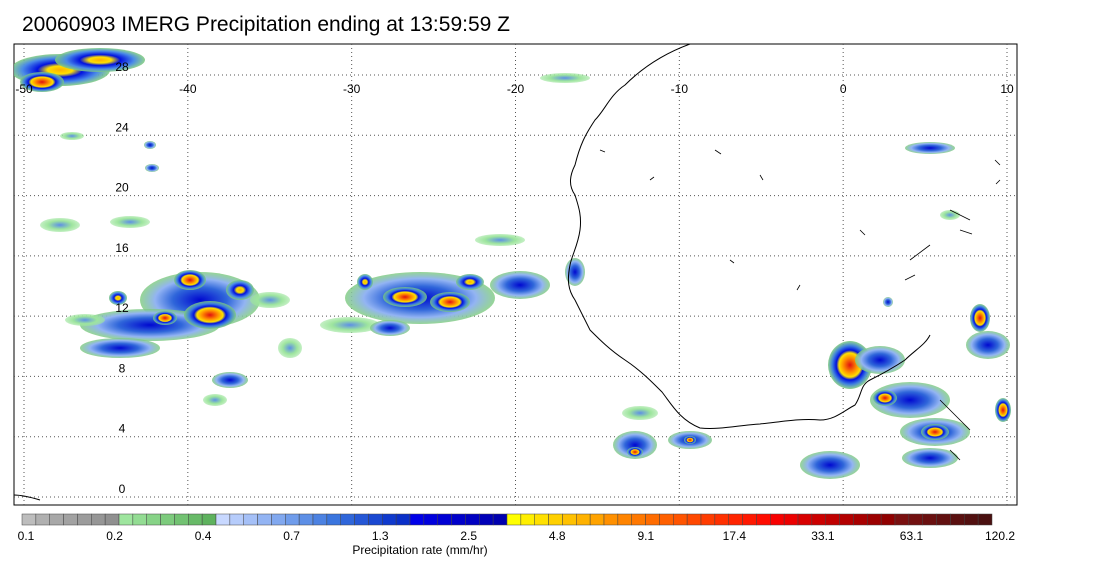 Image resolution: width=1101 pixels, height=571 pixels. Describe the element at coordinates (734, 536) in the screenshot. I see `colorbar-label: 17.4` at that location.